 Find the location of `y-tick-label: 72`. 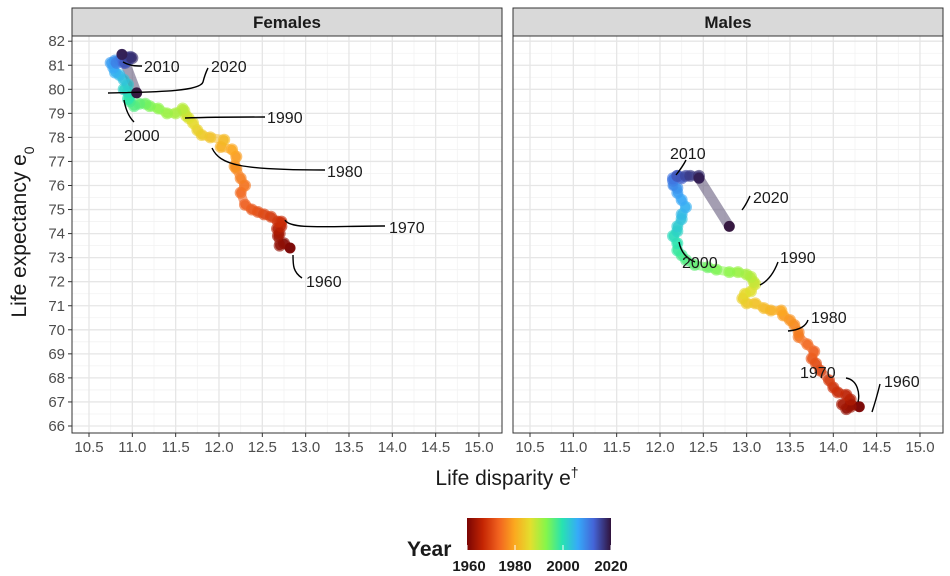

y-tick-label: 72 is located at coordinates (56, 282).